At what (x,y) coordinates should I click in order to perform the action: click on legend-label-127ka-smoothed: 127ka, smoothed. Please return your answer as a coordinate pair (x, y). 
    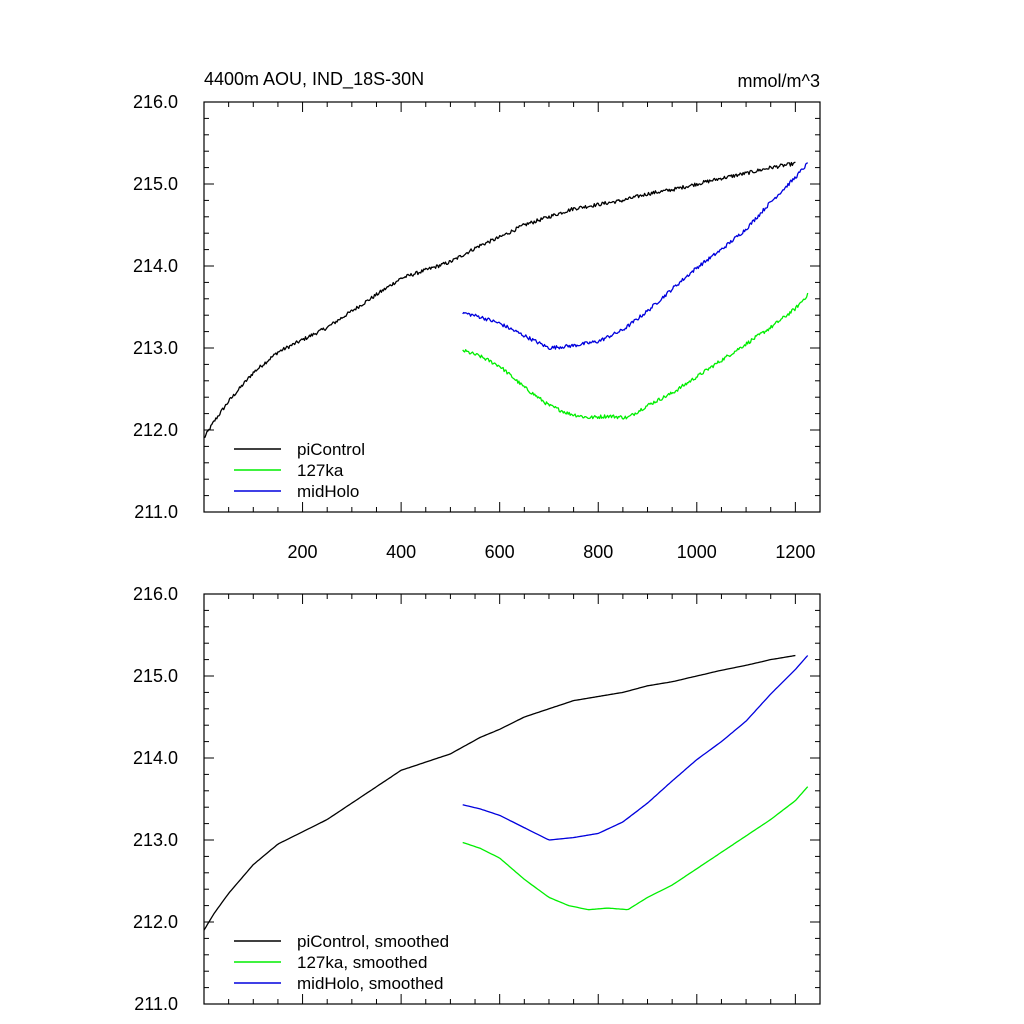
    Looking at the image, I should click on (362, 962).